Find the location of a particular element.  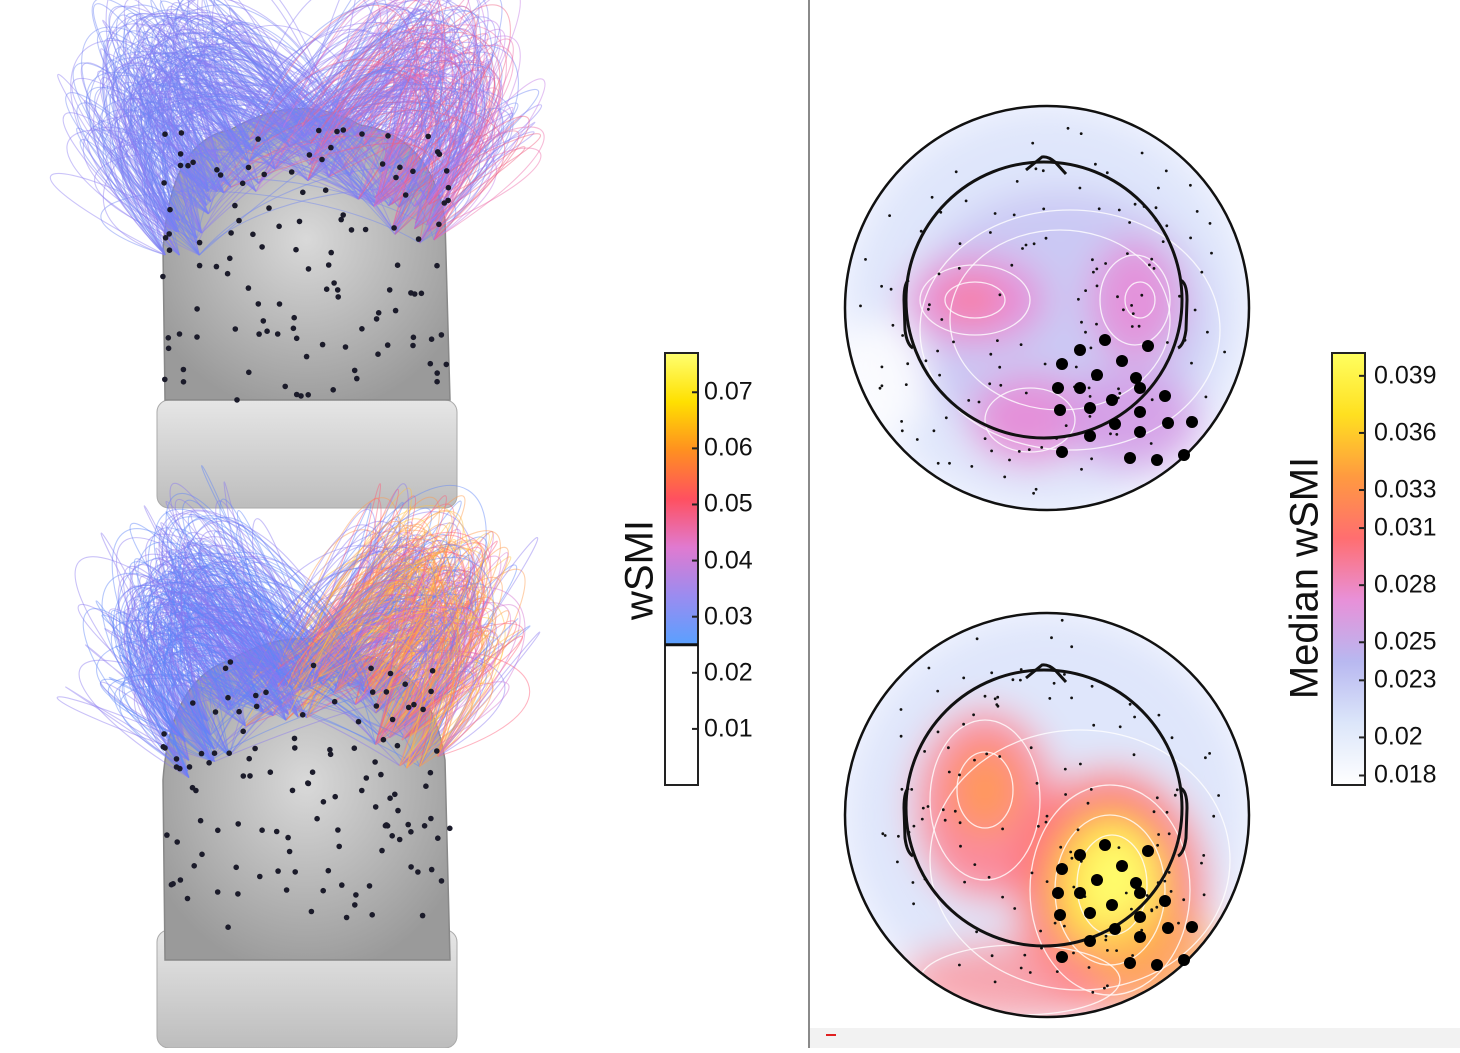

contour-line is located at coordinates (975, 300).